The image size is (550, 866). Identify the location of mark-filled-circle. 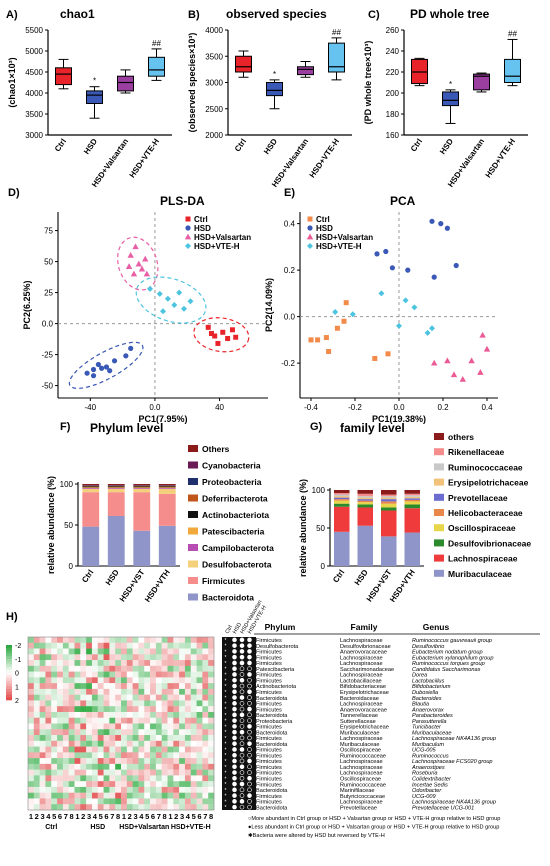
(242, 778).